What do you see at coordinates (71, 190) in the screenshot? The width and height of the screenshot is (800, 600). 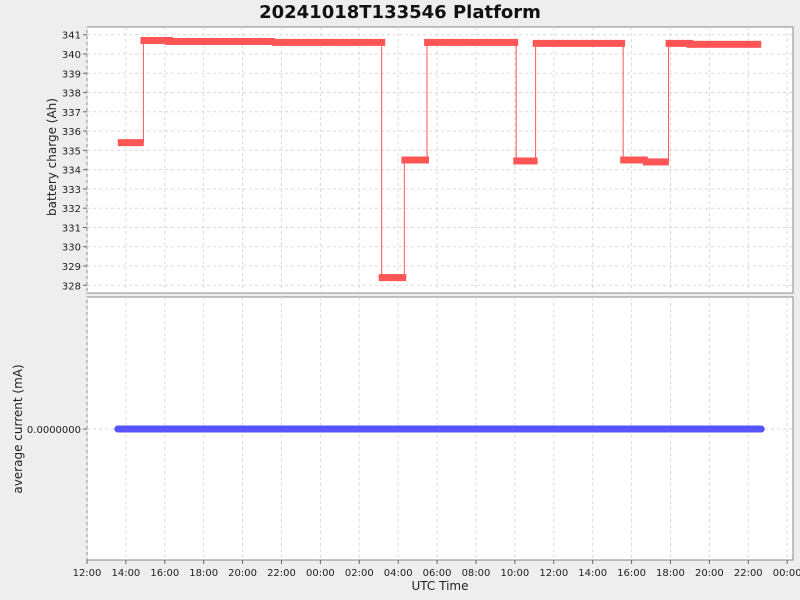 I see `battery-y-tick-label: 333` at bounding box center [71, 190].